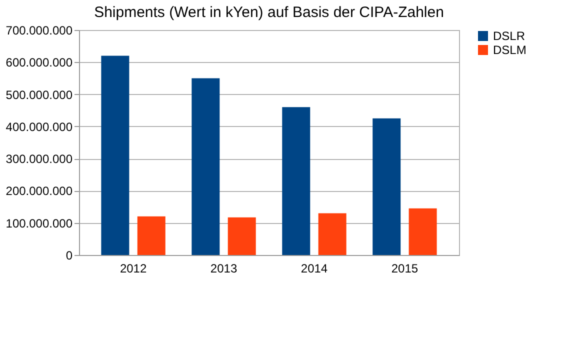  Describe the element at coordinates (39, 95) in the screenshot. I see `y-tick-label: 500.000.000` at that location.